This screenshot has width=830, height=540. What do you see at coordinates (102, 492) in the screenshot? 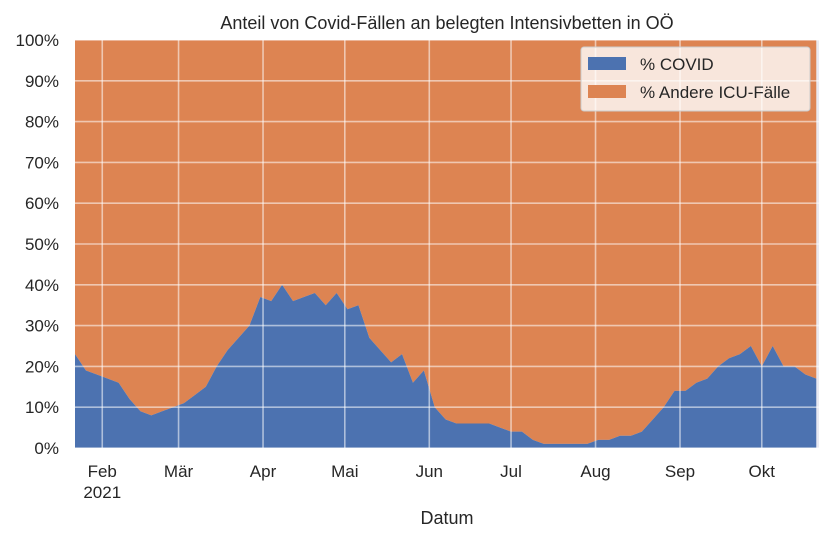
I see `x-tick-sublabel: 2021` at bounding box center [102, 492].